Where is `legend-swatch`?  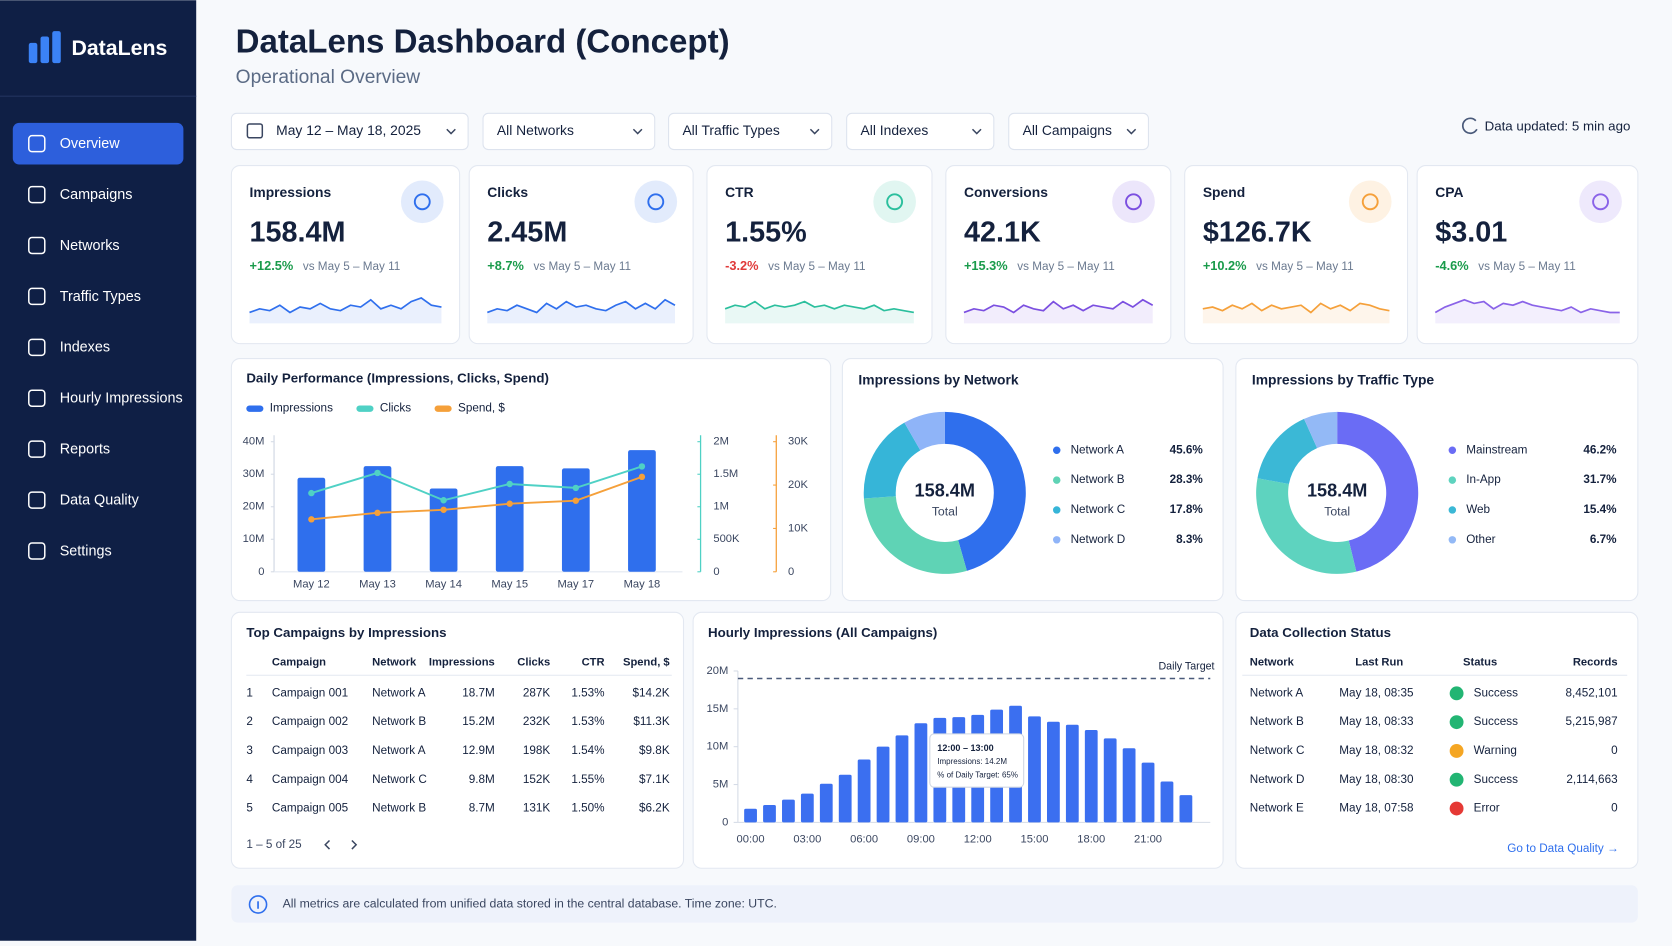 legend-swatch is located at coordinates (443, 408).